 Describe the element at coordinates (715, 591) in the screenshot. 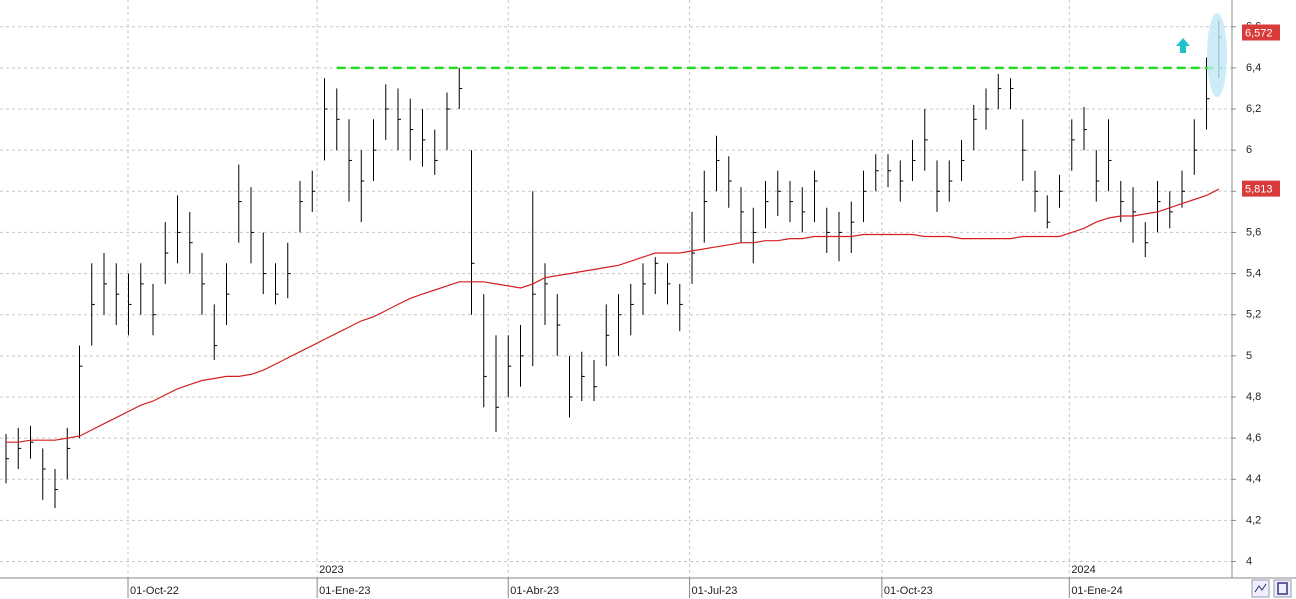

I see `x-tick-label: 01-Jul-23` at that location.